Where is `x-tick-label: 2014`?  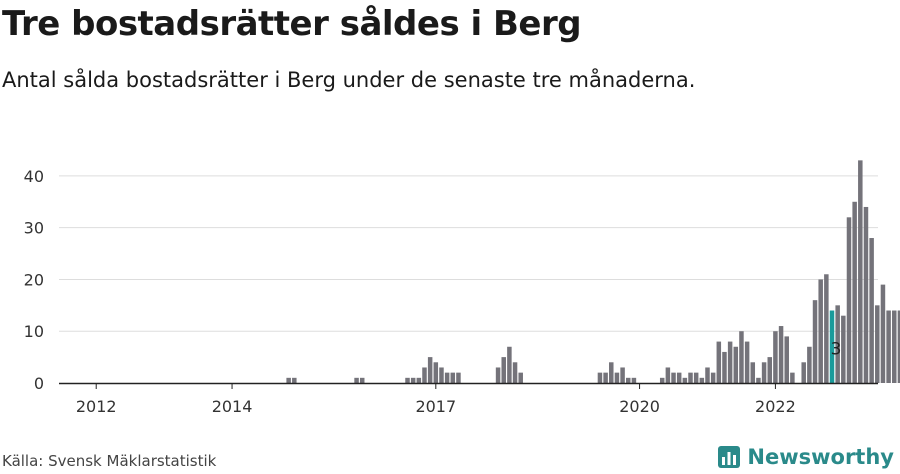
x-tick-label: 2014 is located at coordinates (232, 406).